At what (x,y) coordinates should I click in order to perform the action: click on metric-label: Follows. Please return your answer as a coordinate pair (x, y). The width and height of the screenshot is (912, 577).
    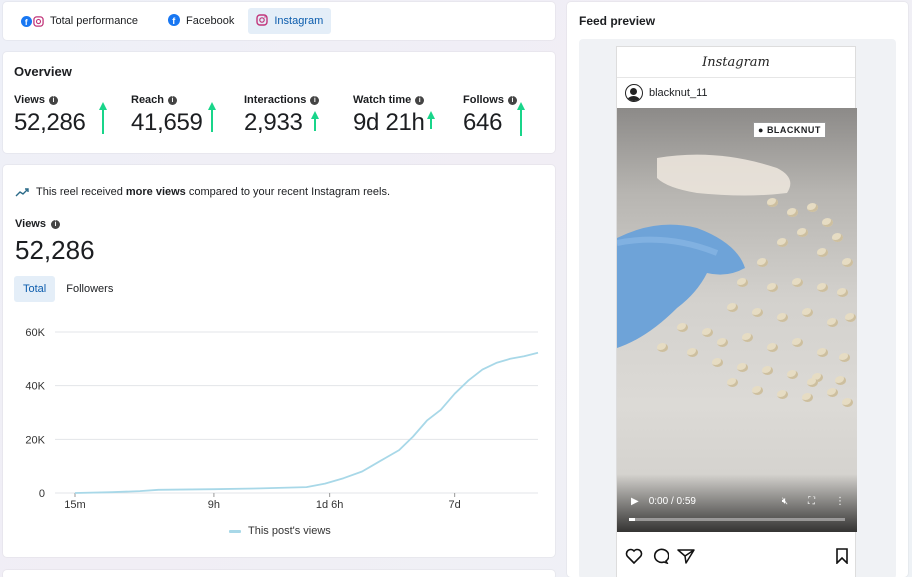
    Looking at the image, I should click on (483, 100).